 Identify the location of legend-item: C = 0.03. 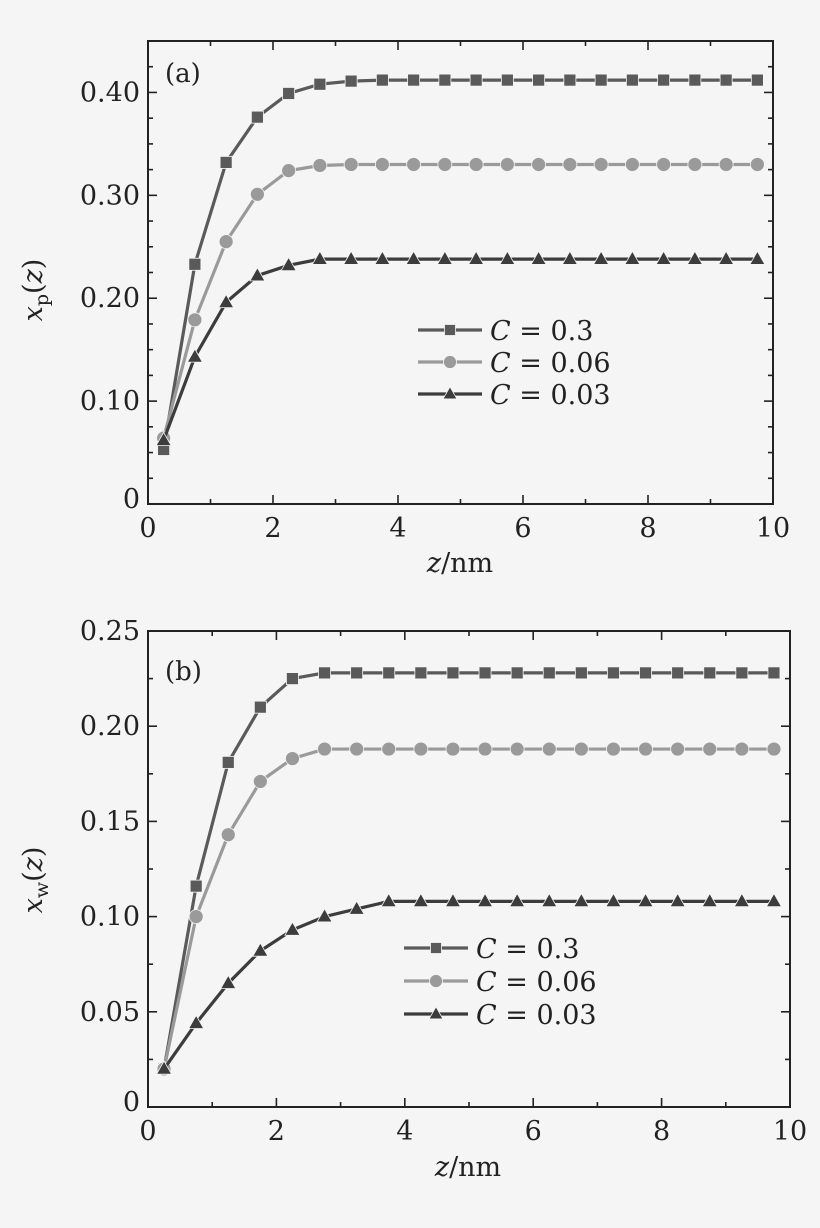
(500, 1015).